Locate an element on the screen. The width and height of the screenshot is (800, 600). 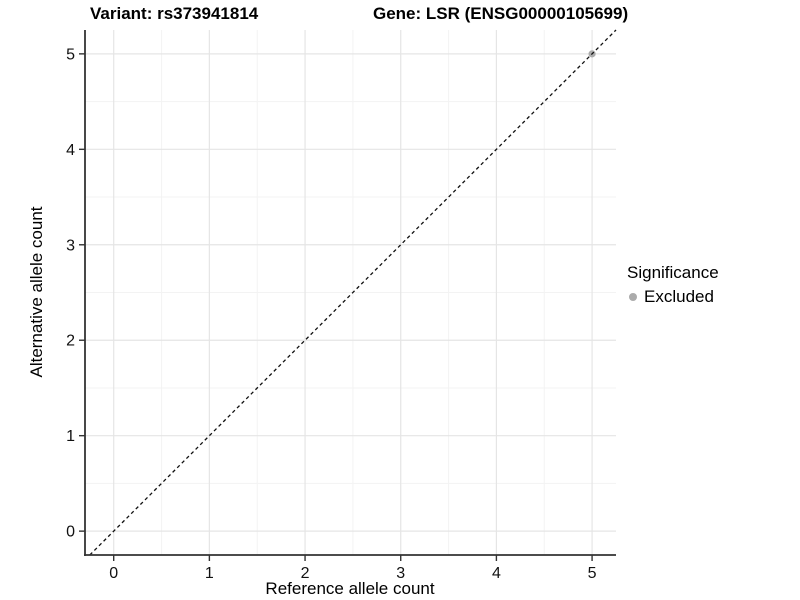
y-tick-label: 1 is located at coordinates (70, 436).